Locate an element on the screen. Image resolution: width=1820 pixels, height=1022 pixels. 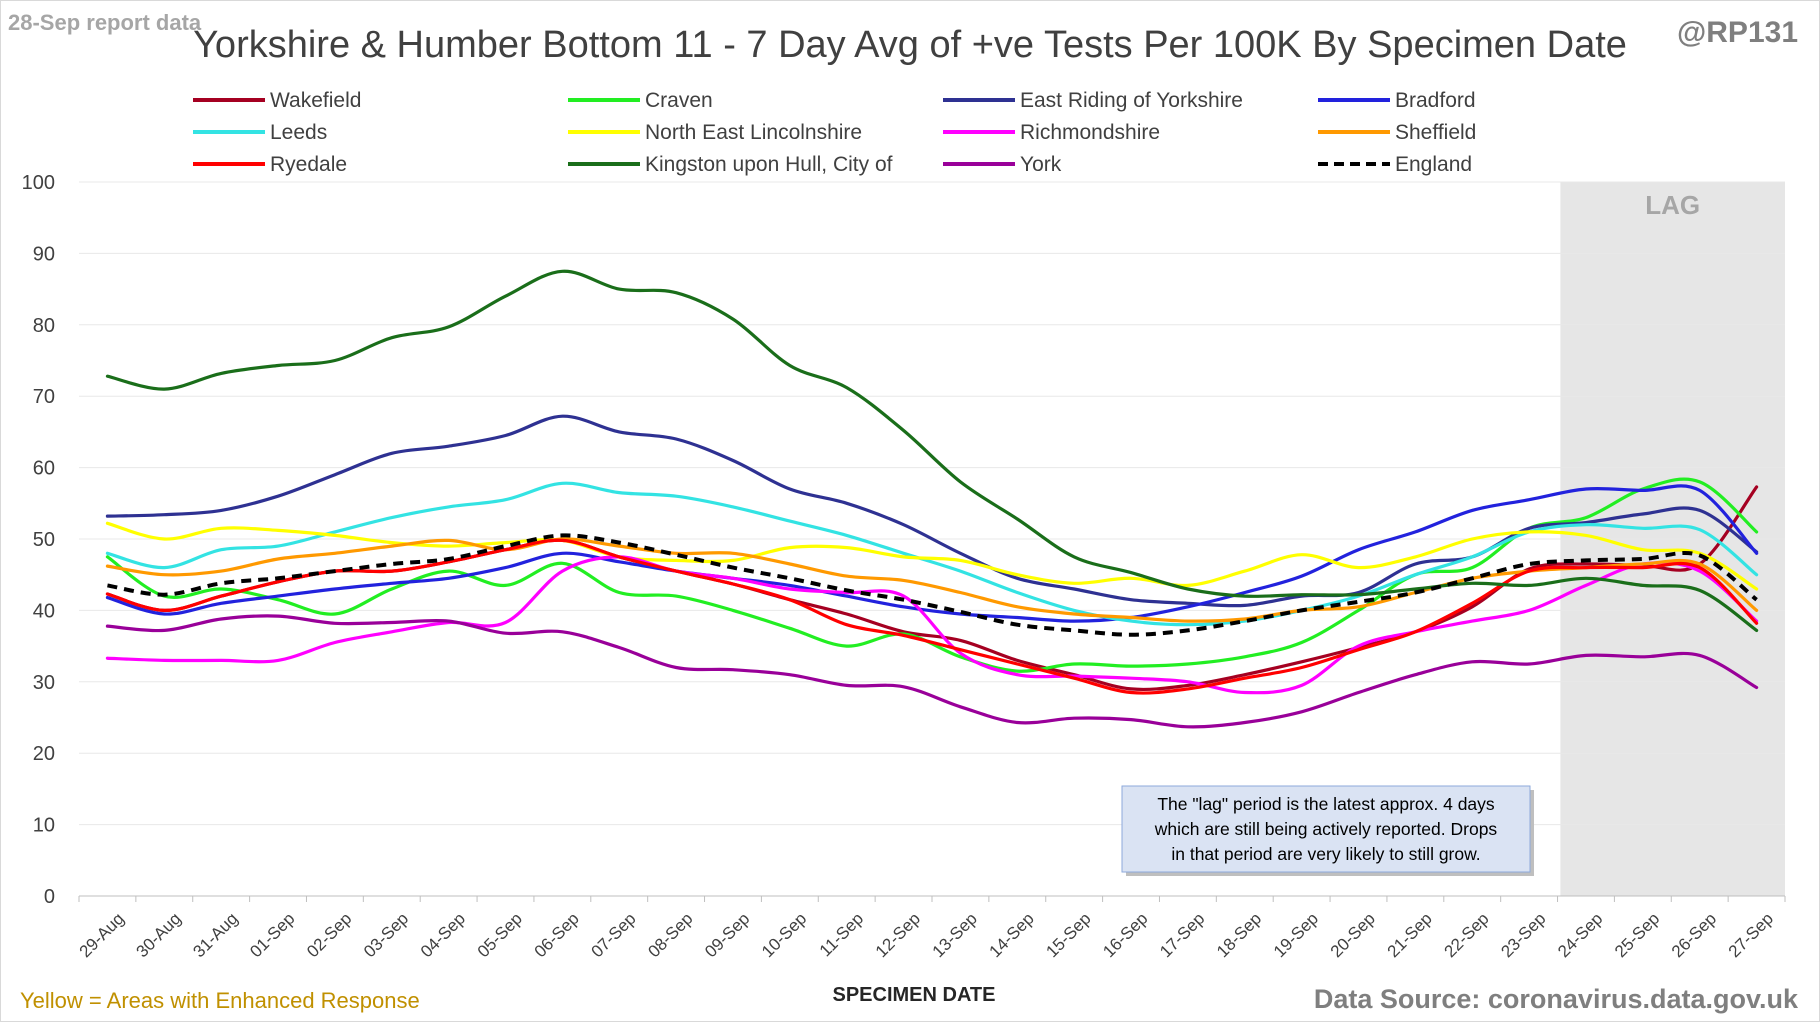
legend-label-leeds: Leeds is located at coordinates (298, 132).